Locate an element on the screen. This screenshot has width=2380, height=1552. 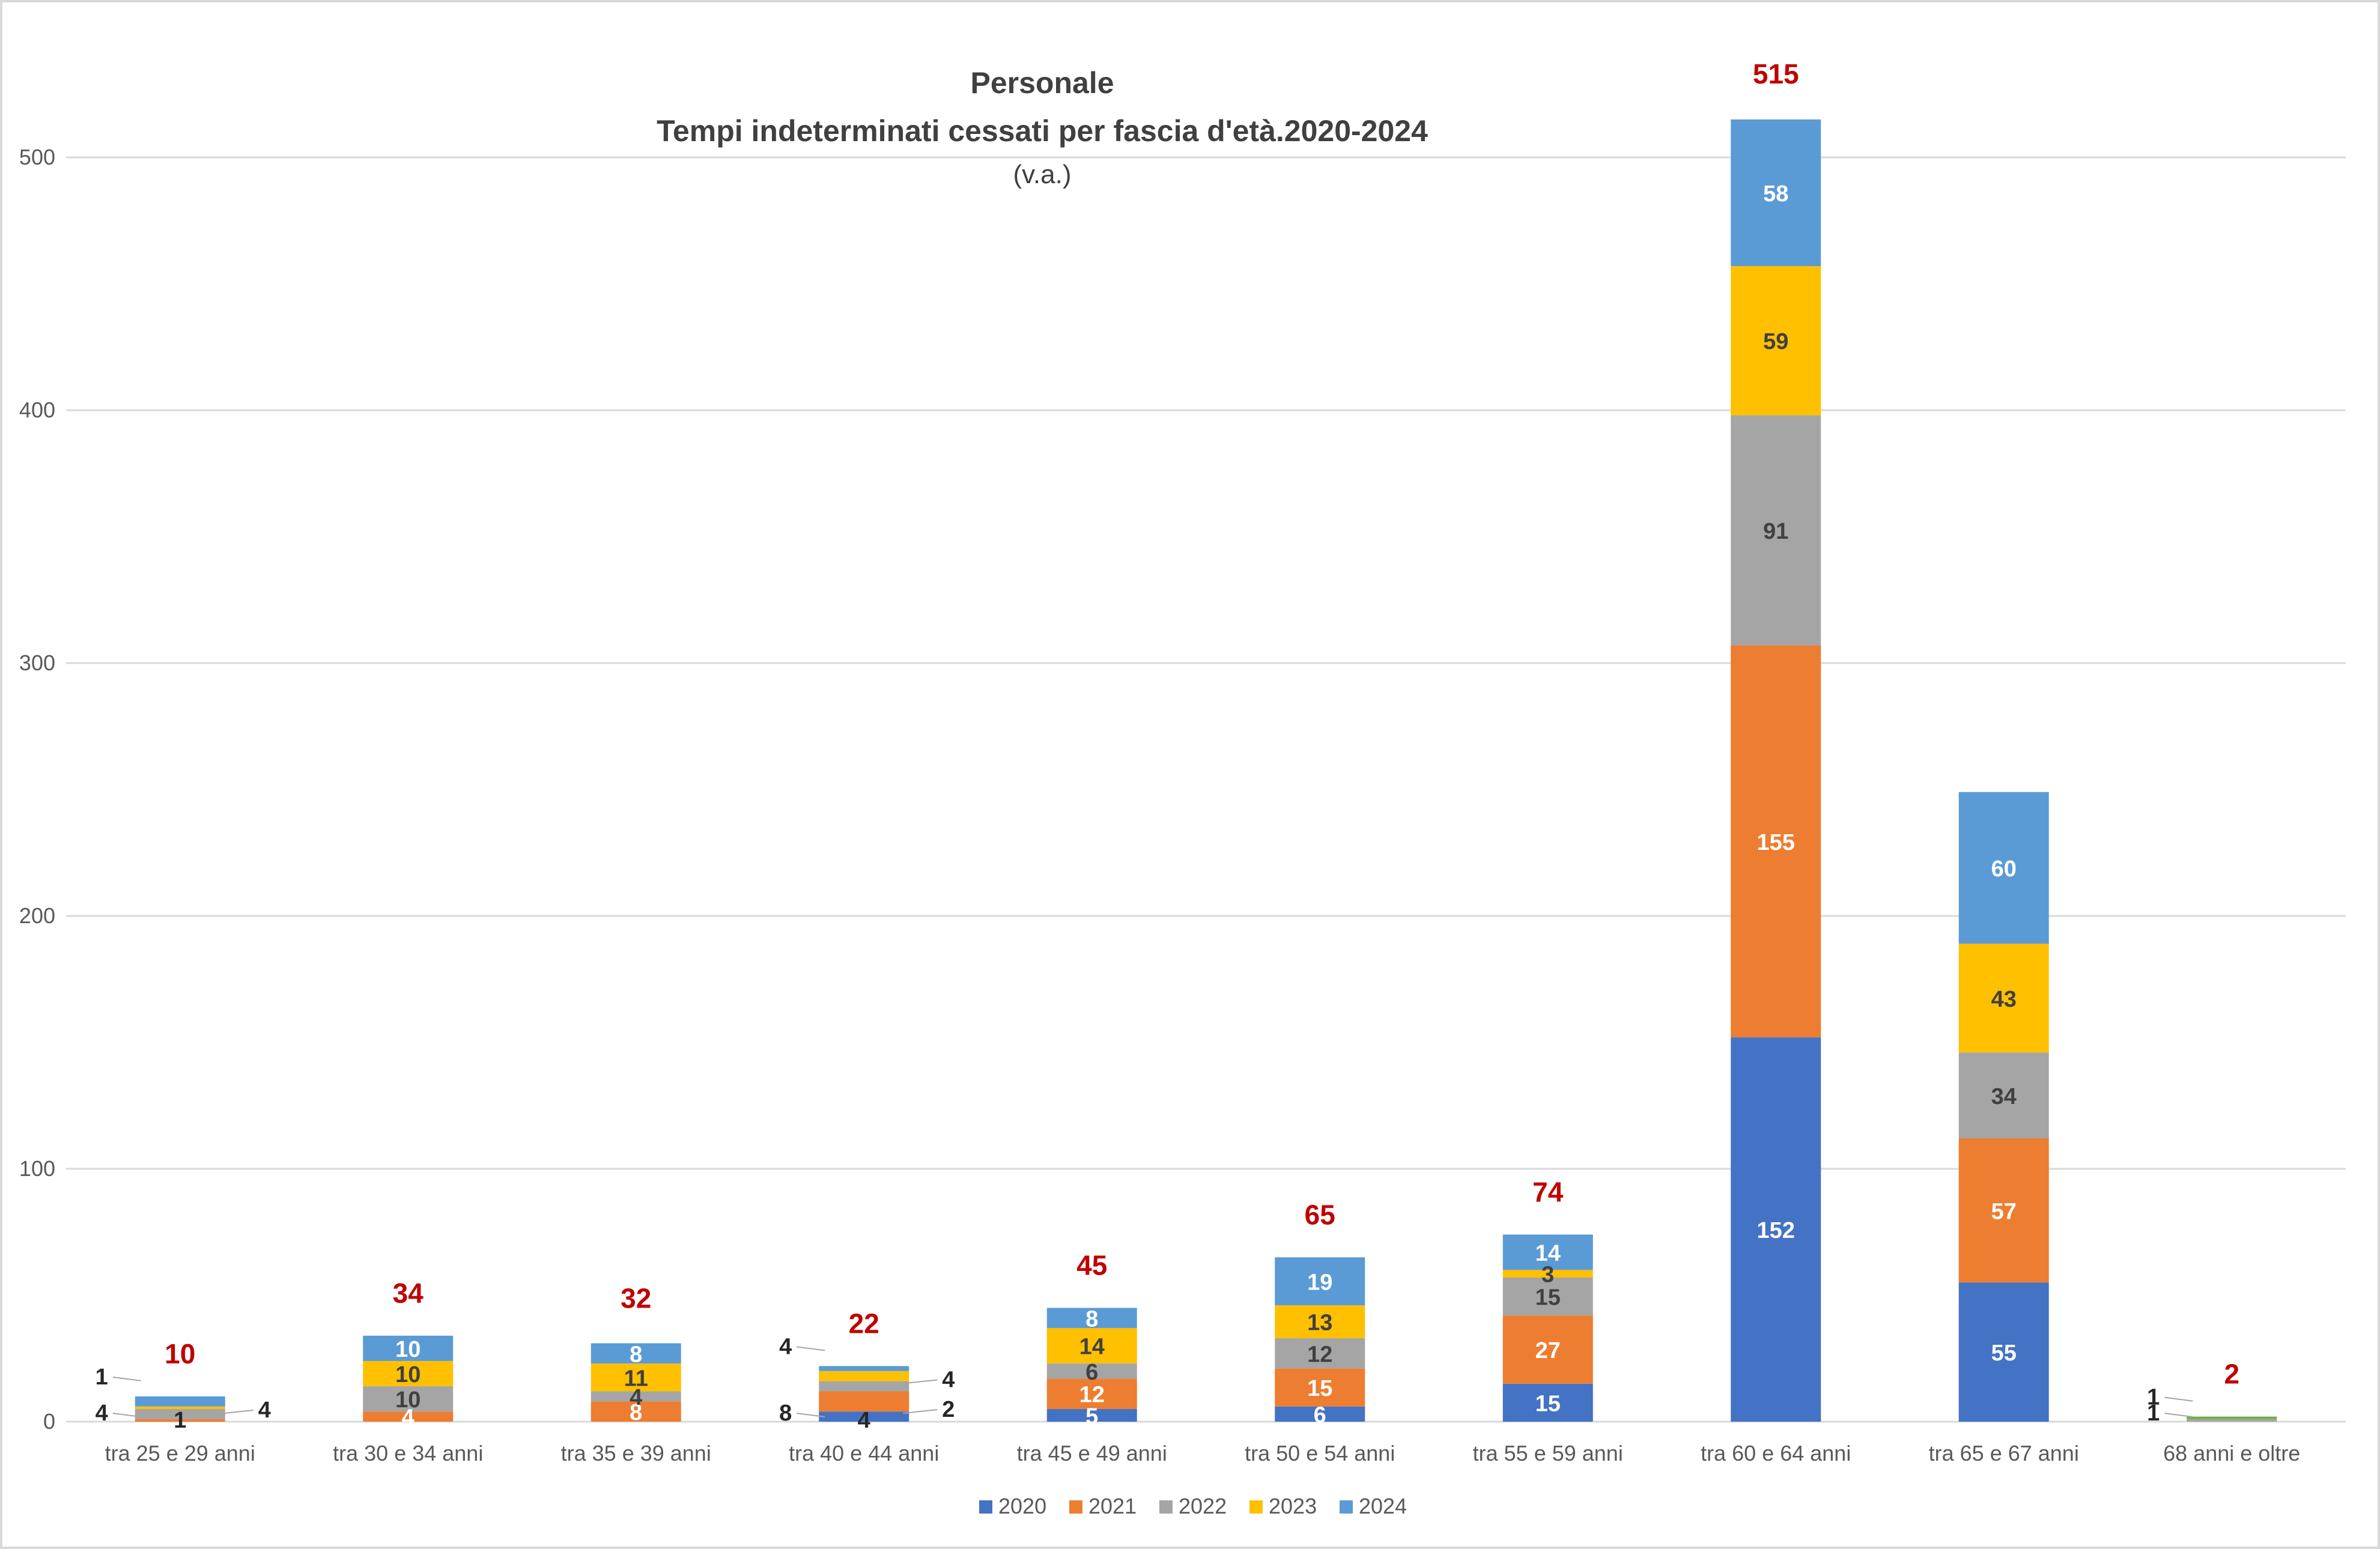
segment-label: 27 is located at coordinates (1548, 1351).